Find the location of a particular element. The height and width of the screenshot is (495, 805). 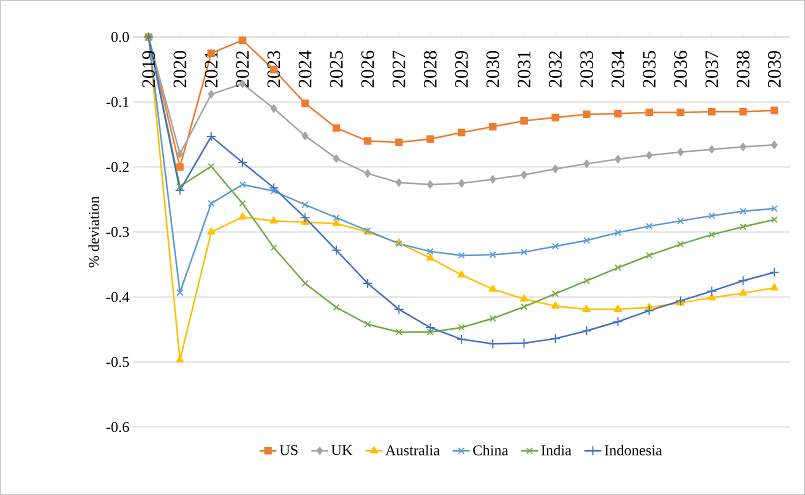

x-tick-label: 2019 is located at coordinates (149, 69).